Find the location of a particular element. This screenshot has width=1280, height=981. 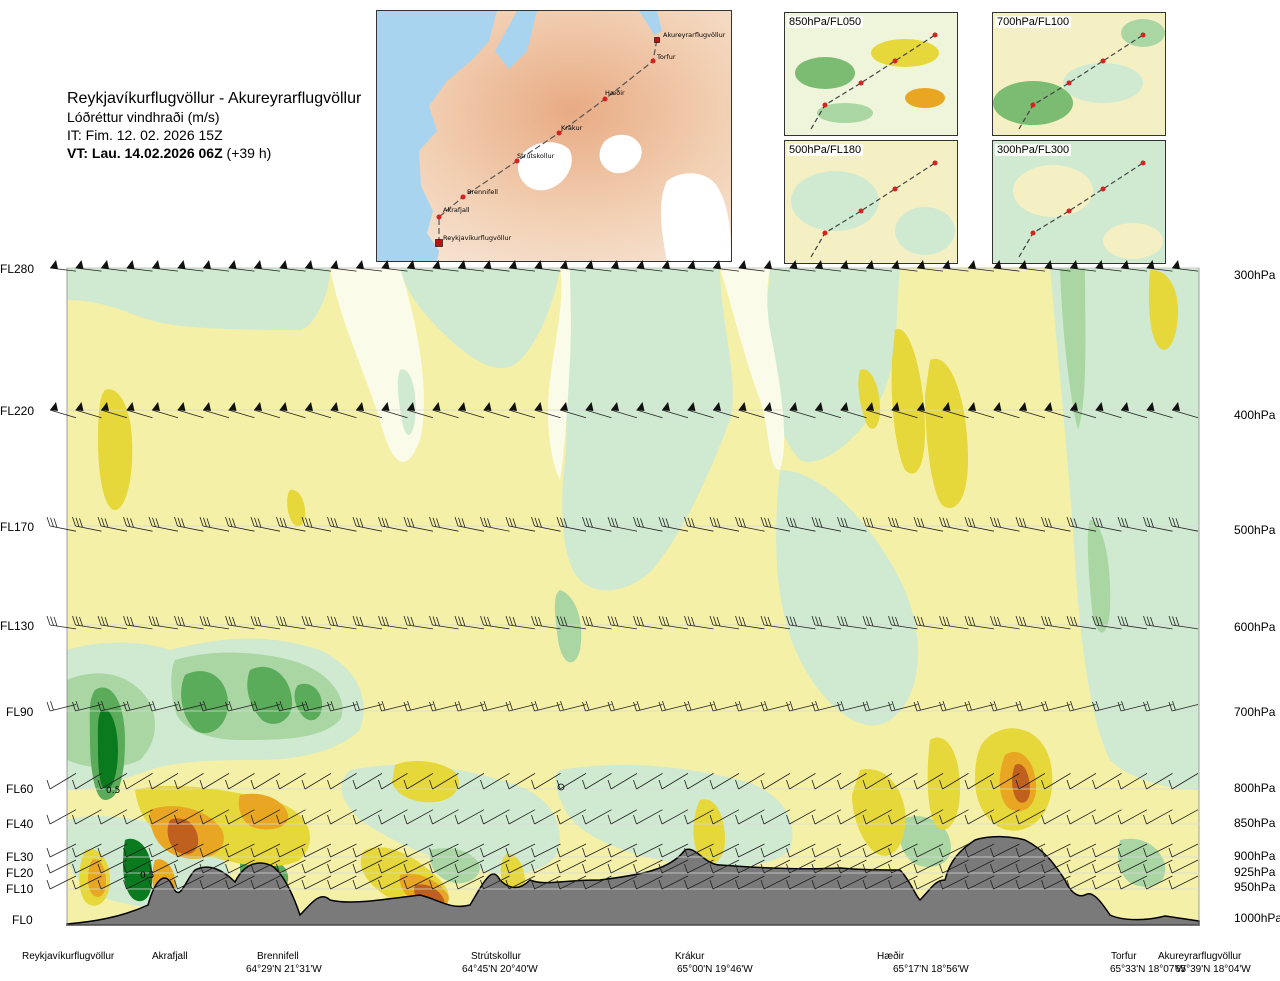

fl-label-fl130: FL130 is located at coordinates (17, 626).